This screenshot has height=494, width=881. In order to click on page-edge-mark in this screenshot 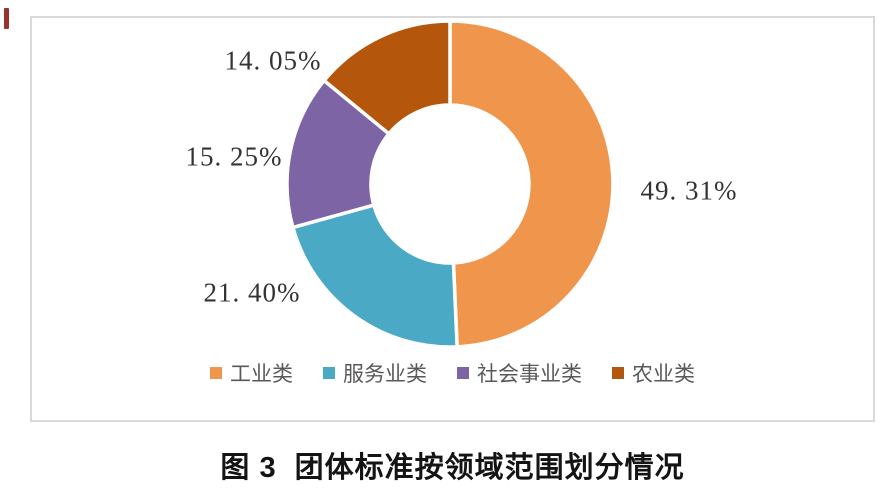, I will do `click(6, 18)`.